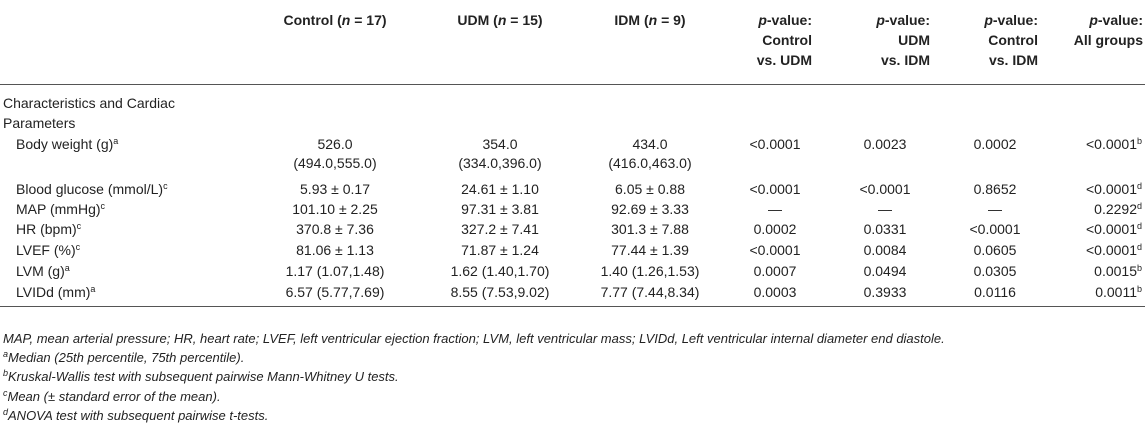 Image resolution: width=1145 pixels, height=425 pixels. Describe the element at coordinates (885, 229) in the screenshot. I see `cell-p-udm-idm: 0.0331` at that location.